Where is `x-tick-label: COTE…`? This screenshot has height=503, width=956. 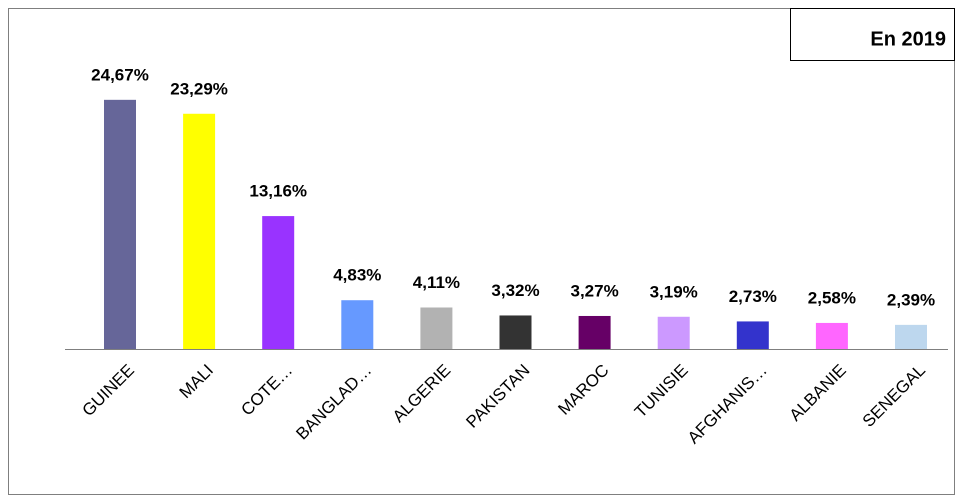
x-tick-label: COTE… is located at coordinates (266, 390).